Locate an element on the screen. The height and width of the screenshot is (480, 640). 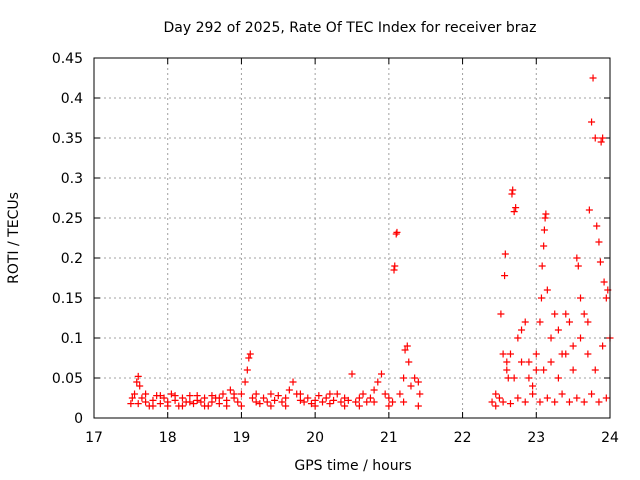
y-tick-label: 0.2 is located at coordinates (72, 259).